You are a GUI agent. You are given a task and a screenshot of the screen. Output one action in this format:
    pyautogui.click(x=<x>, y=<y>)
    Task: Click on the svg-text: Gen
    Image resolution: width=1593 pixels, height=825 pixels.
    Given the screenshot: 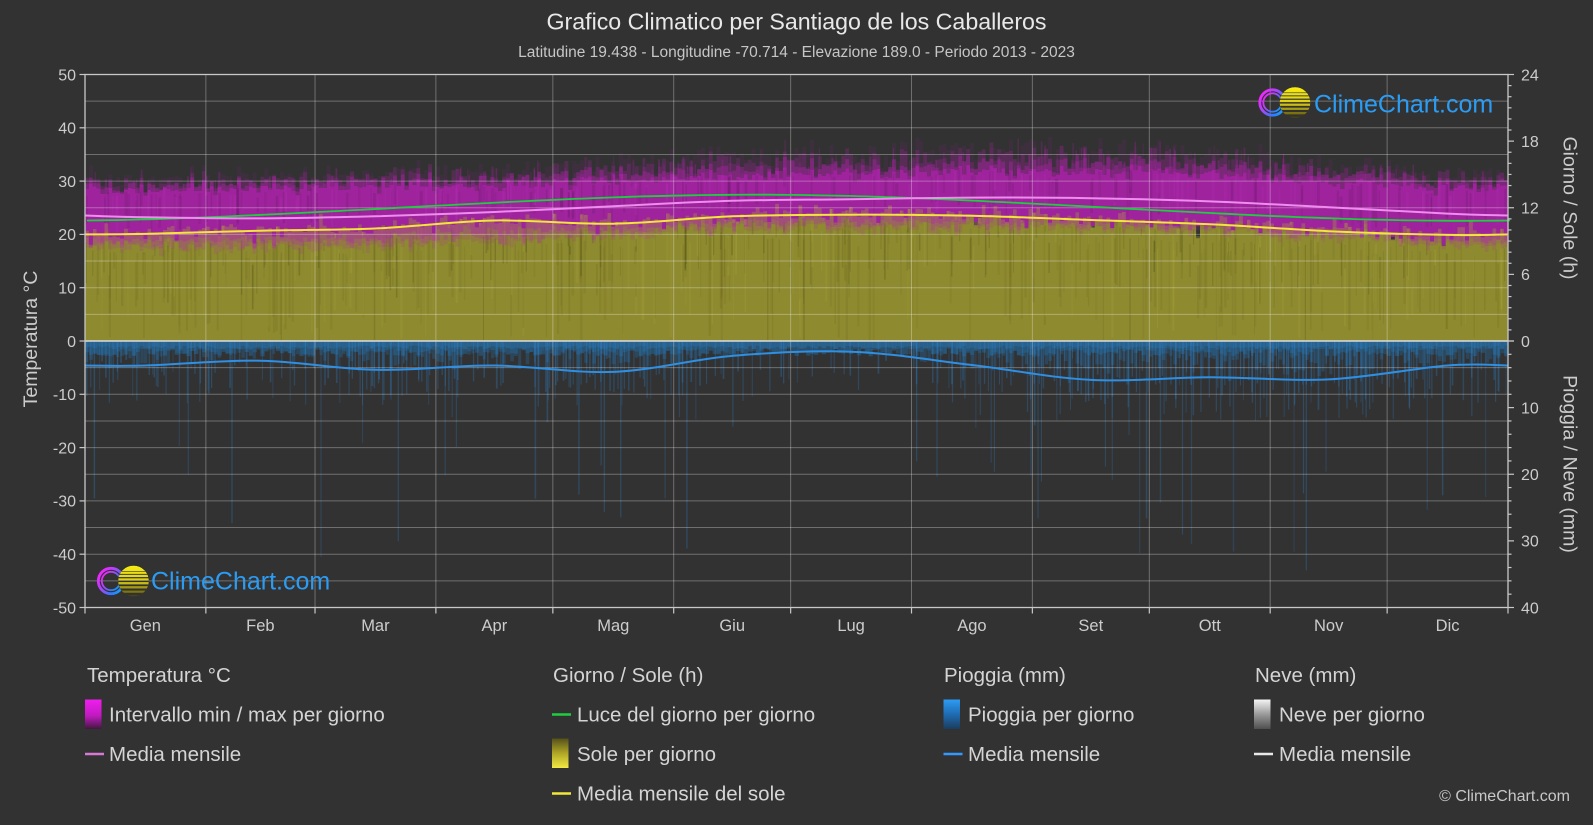 What is the action you would take?
    pyautogui.click(x=145, y=626)
    